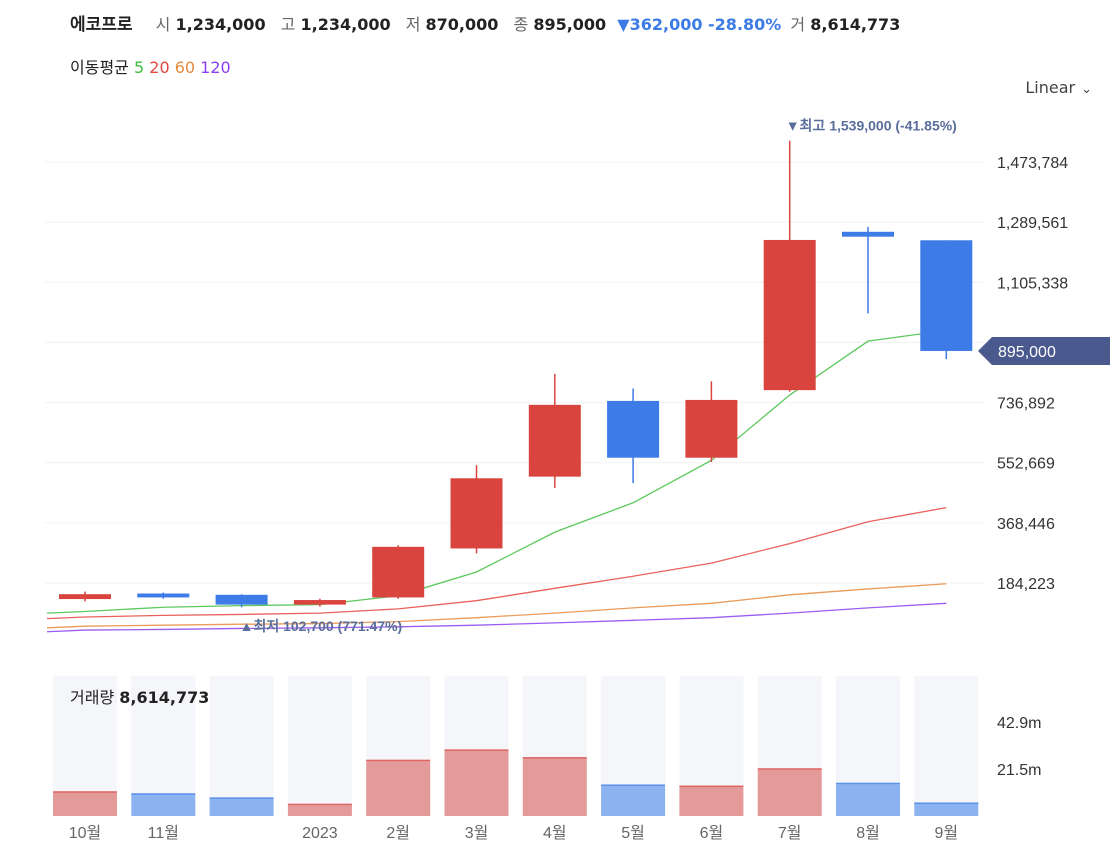 Image resolution: width=1114 pixels, height=865 pixels. I want to click on high-label: 고, so click(288, 24).